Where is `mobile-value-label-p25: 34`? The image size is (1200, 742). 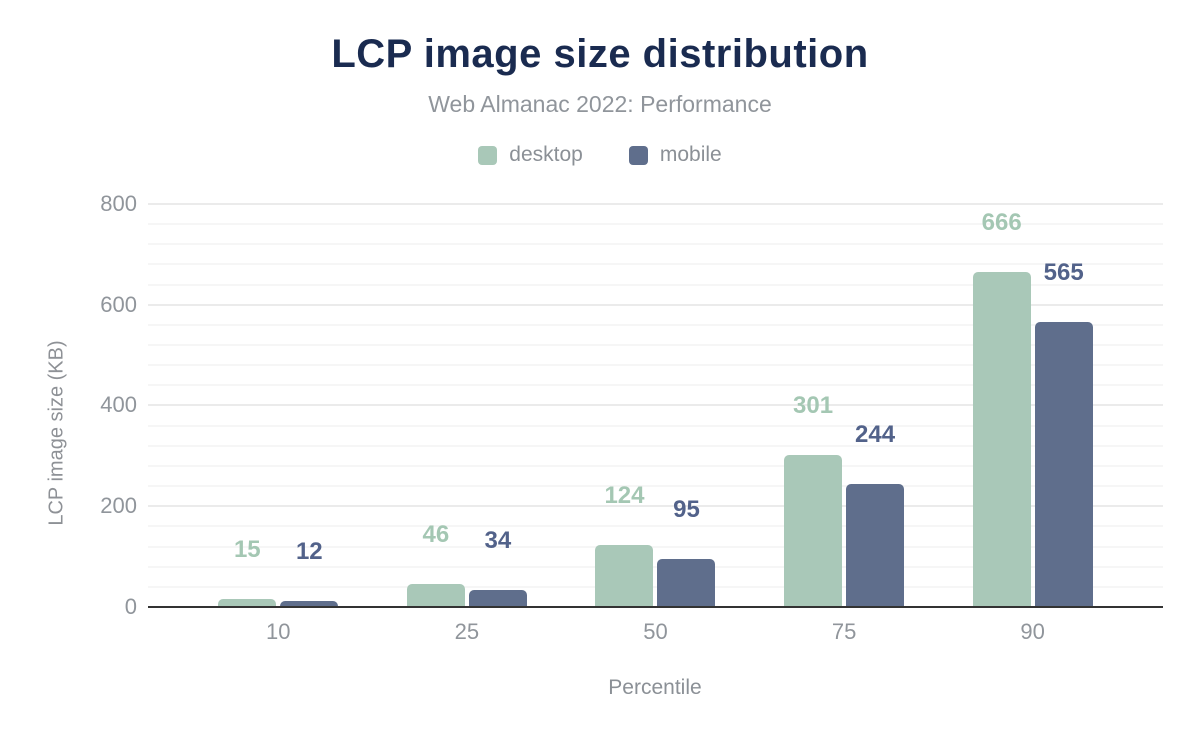
mobile-value-label-p25: 34 is located at coordinates (498, 540).